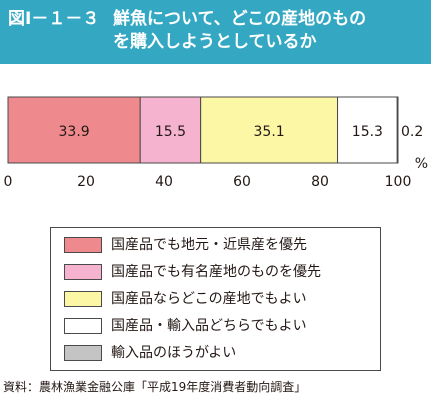 Image resolution: width=431 pixels, height=400 pixels. I want to click on legend-label: 国産品でも地元・近県産を優先, so click(209, 245).